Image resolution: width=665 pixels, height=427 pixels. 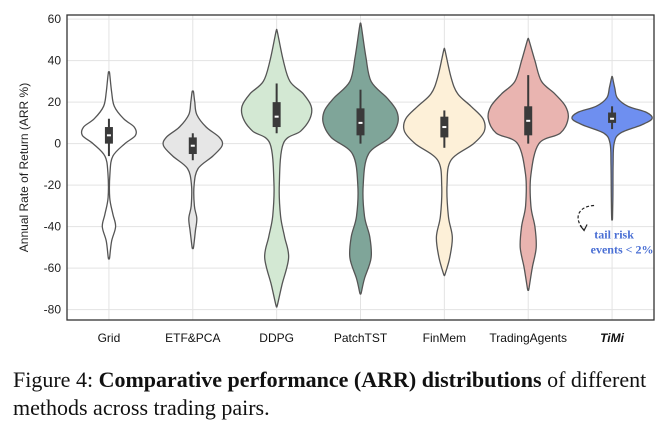 I want to click on violin-grid, so click(x=108, y=165).